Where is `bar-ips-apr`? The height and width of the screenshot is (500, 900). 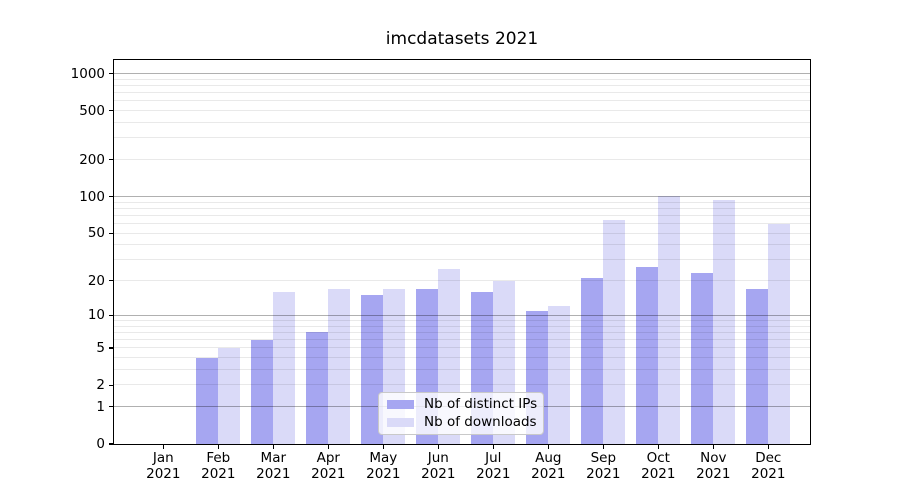 bar-ips-apr is located at coordinates (317, 388).